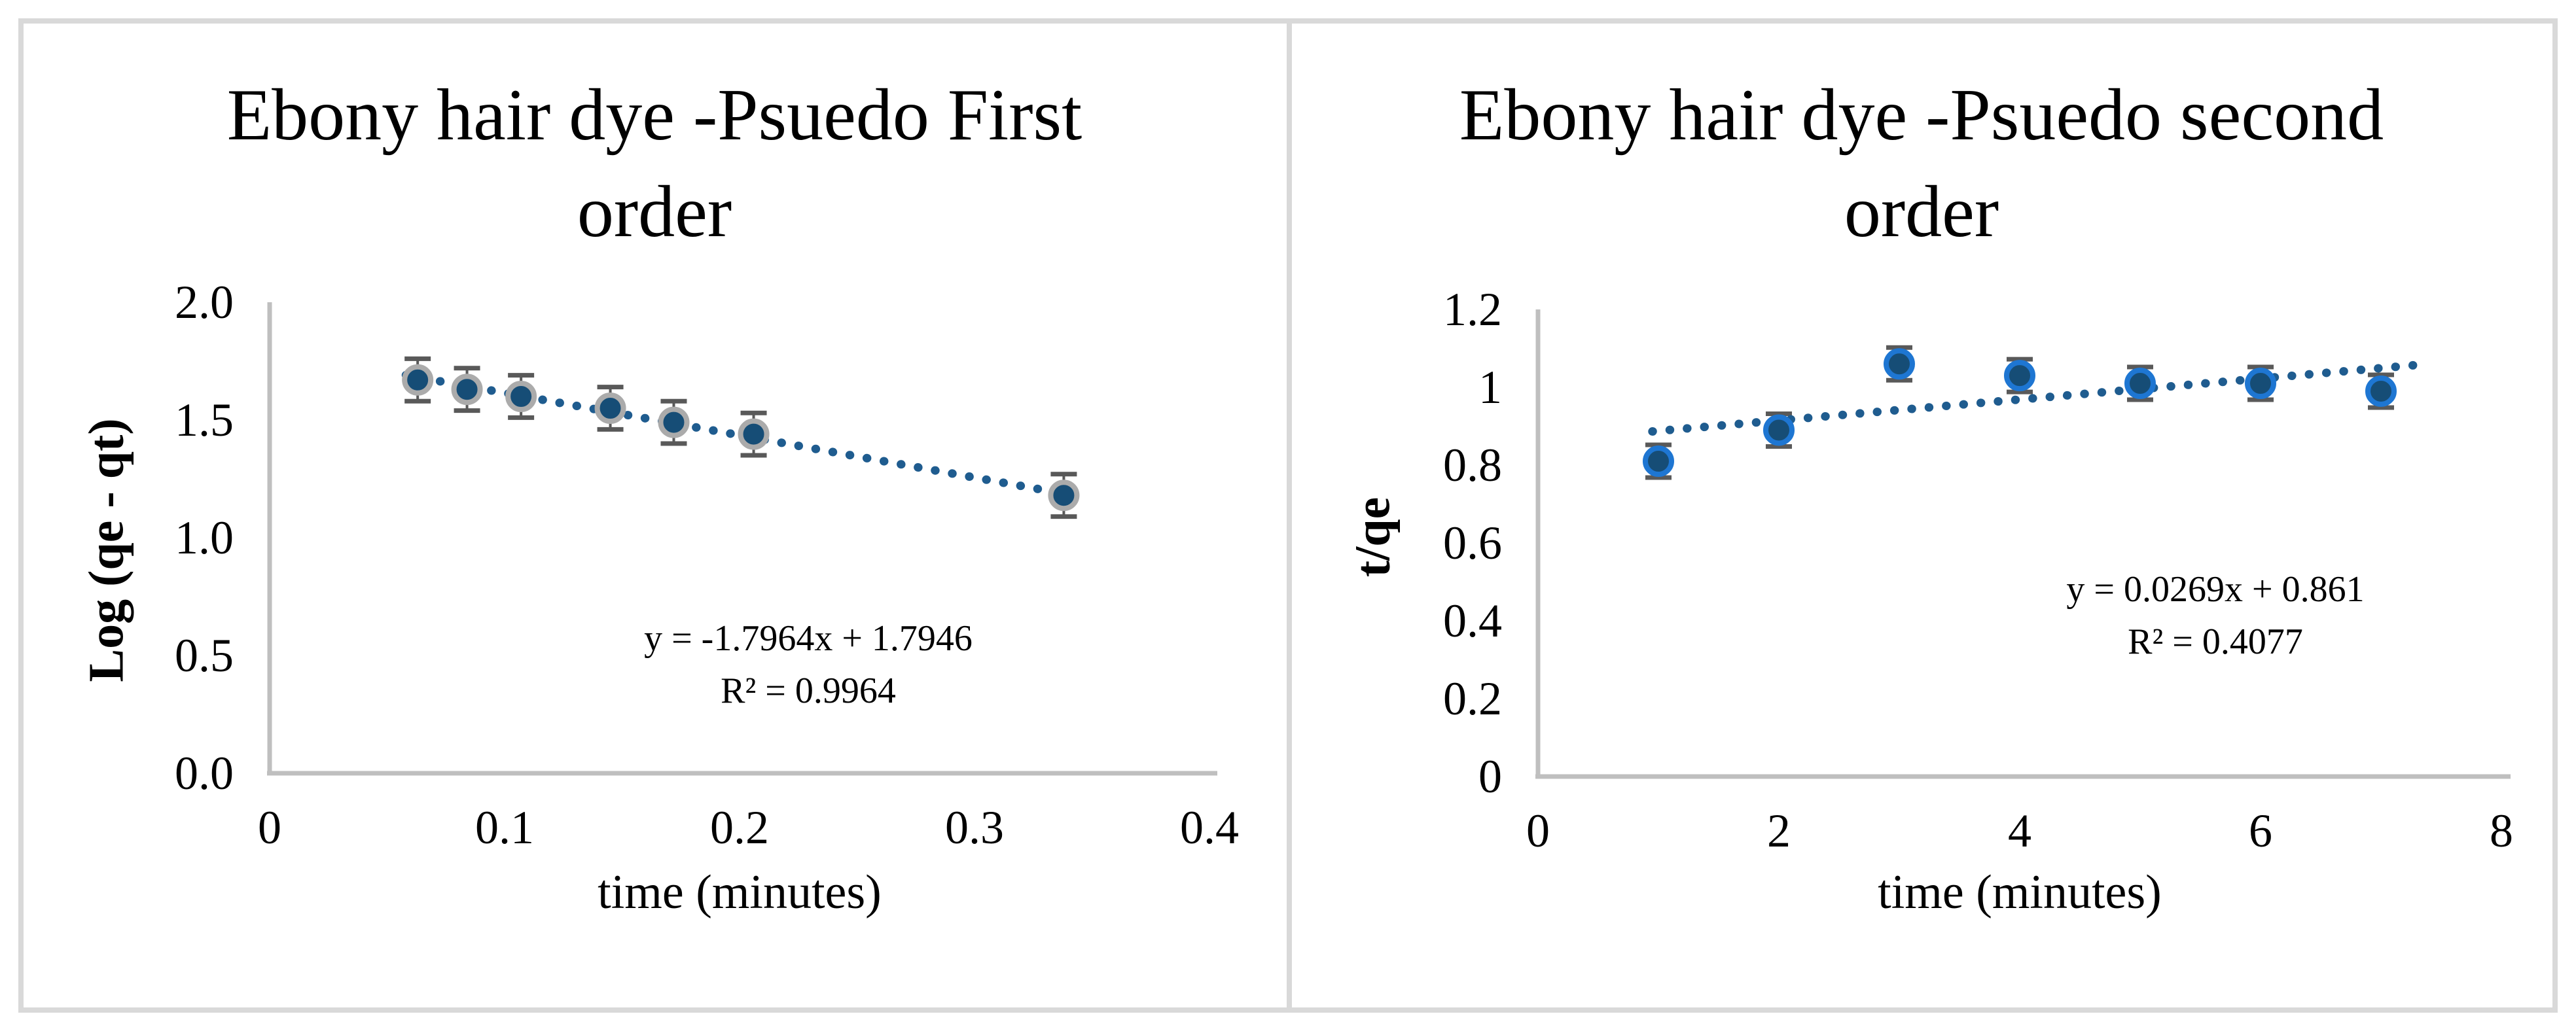  What do you see at coordinates (808, 691) in the screenshot?
I see `r-squared-value: R² = 0.9964` at bounding box center [808, 691].